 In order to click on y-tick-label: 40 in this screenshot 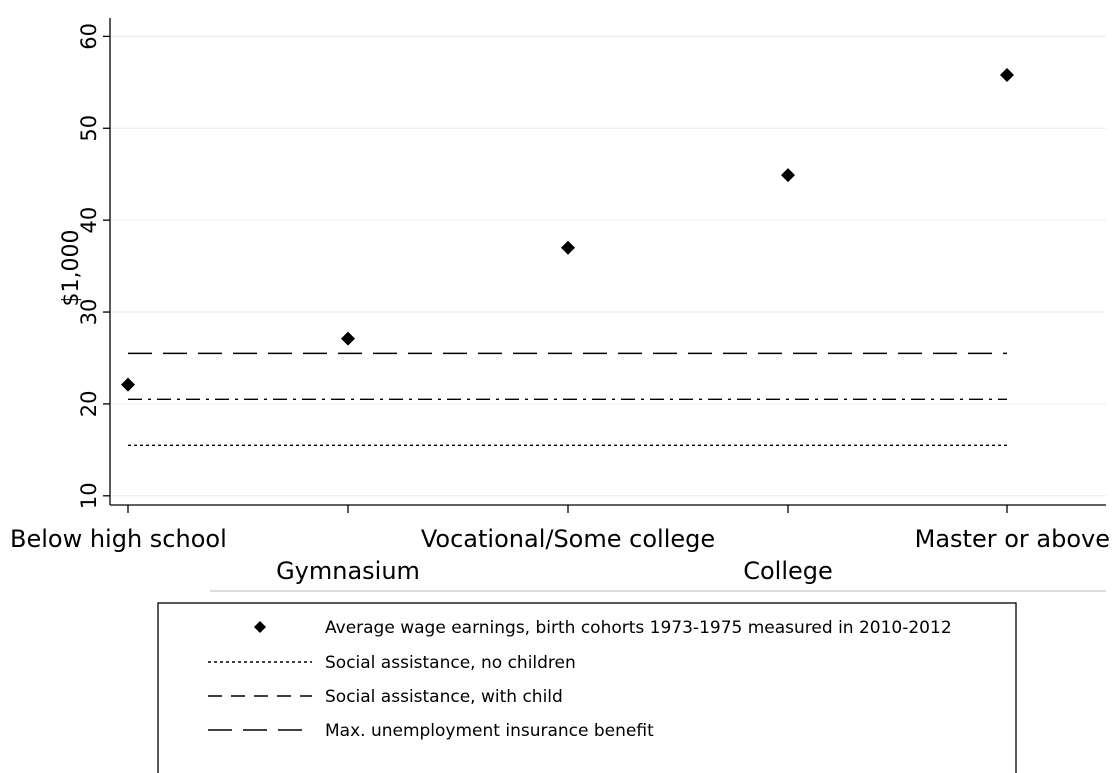, I will do `click(89, 220)`.